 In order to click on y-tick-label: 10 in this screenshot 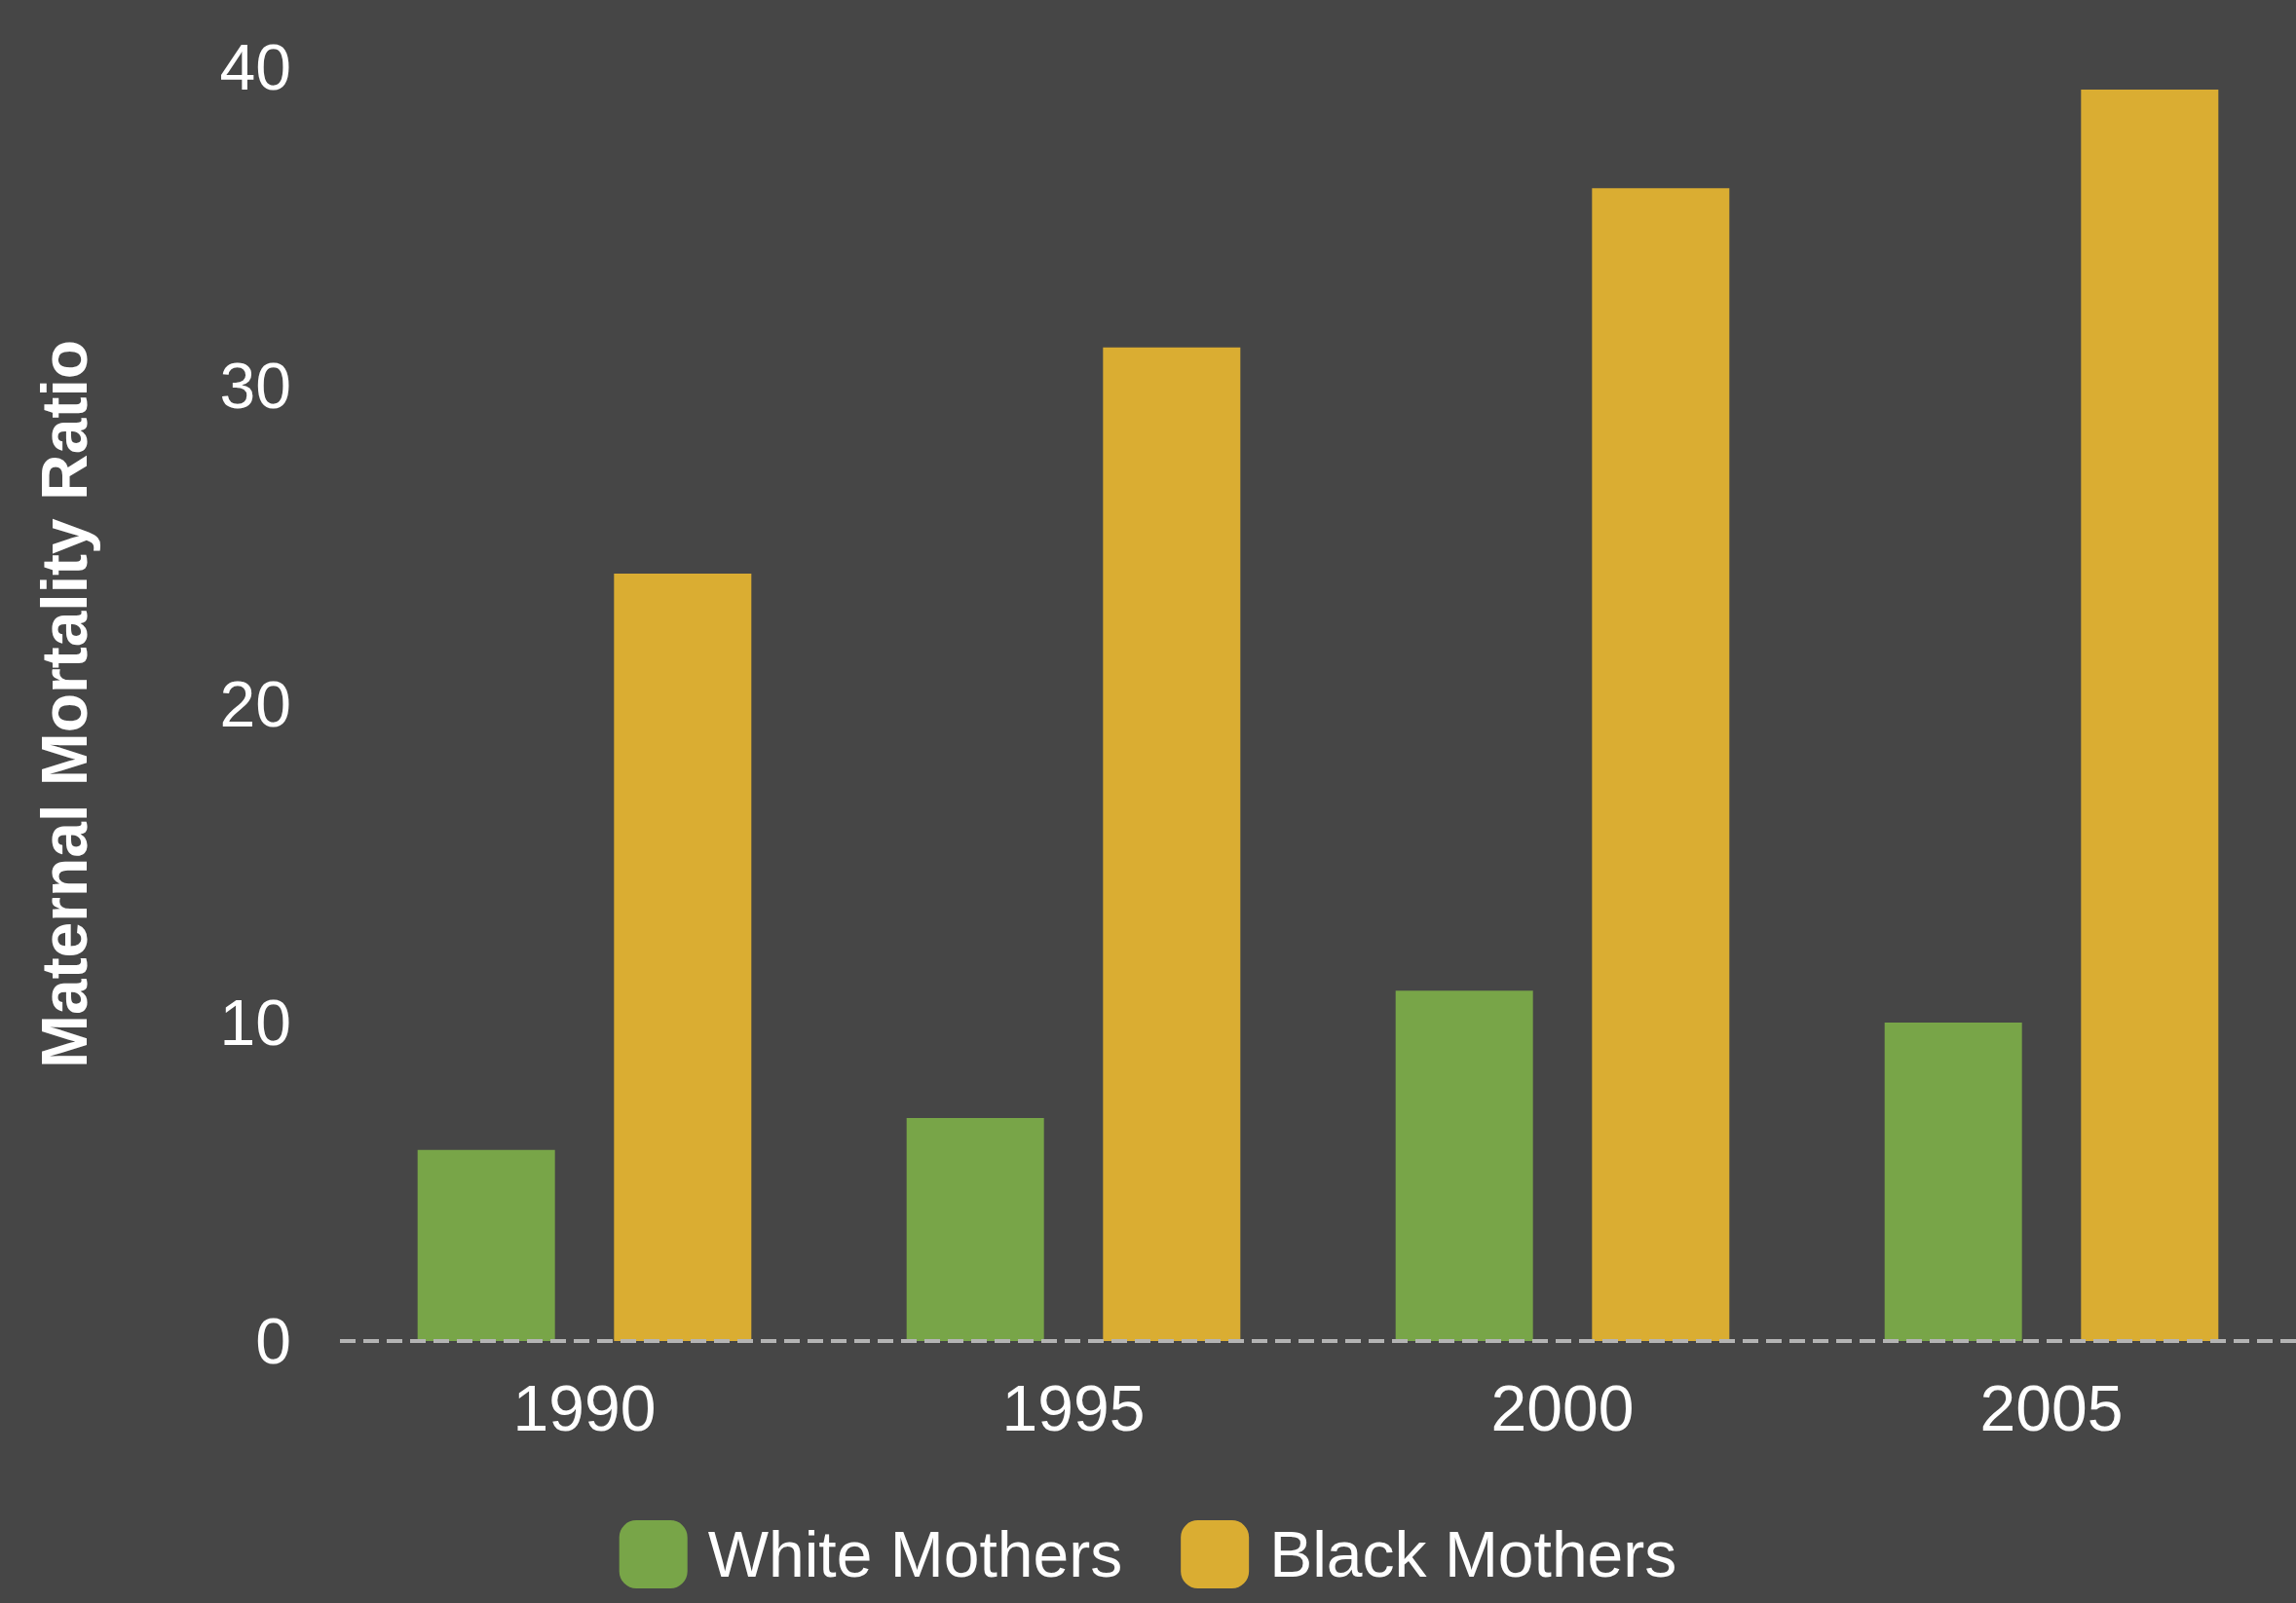, I will do `click(255, 1023)`.